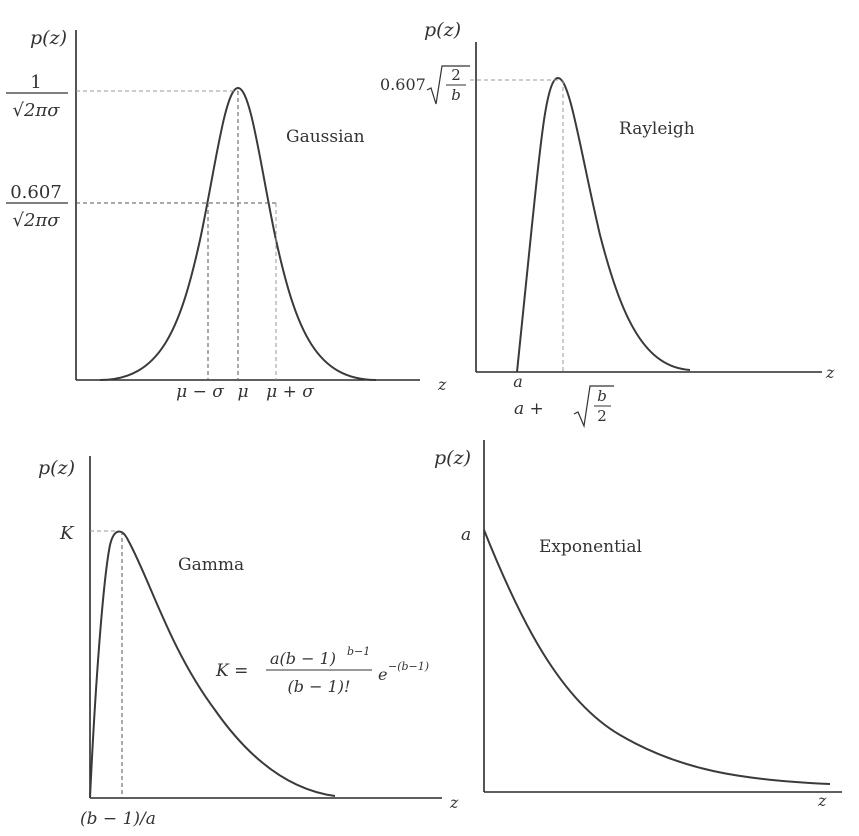 The width and height of the screenshot is (859, 836). What do you see at coordinates (242, 392) in the screenshot?
I see `gaussian-xtick-mu: μ` at bounding box center [242, 392].